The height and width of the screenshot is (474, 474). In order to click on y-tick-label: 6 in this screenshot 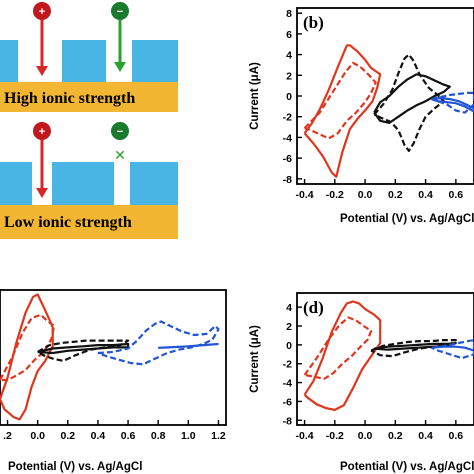, I will do `click(289, 35)`.